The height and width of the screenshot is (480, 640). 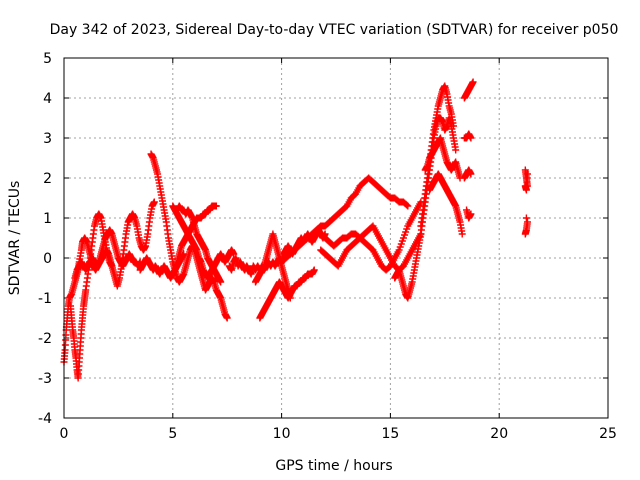 What do you see at coordinates (47, 179) in the screenshot?
I see `y-tick-label-2: 2` at bounding box center [47, 179].